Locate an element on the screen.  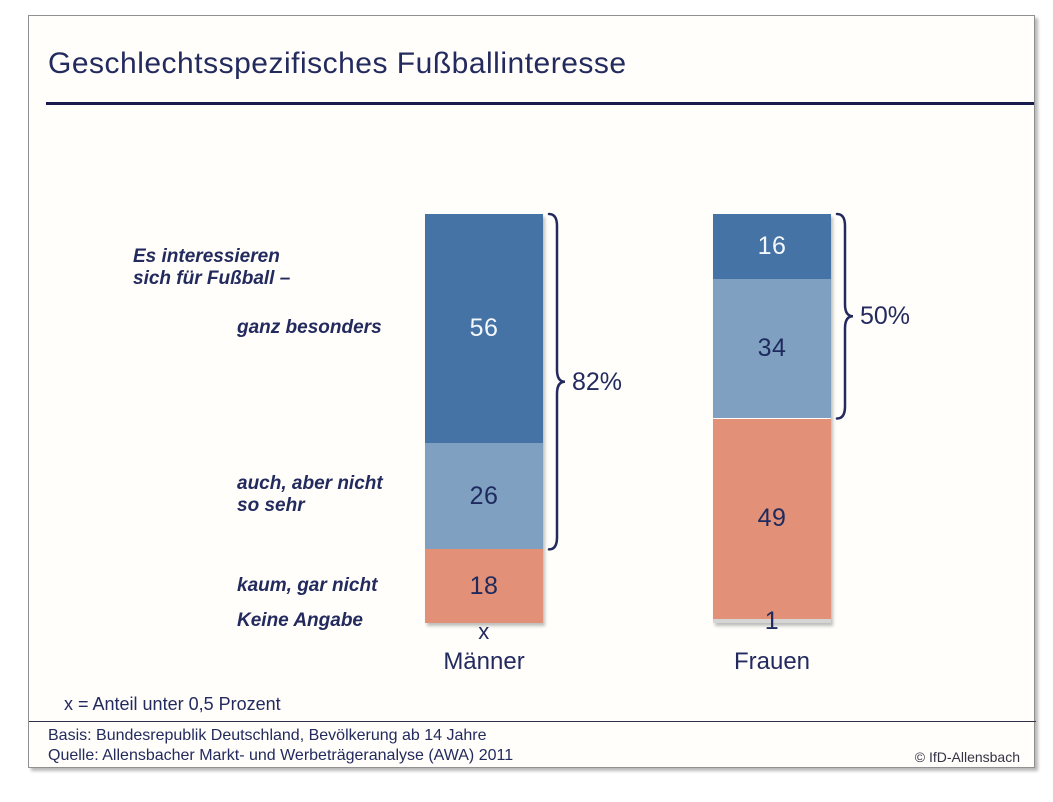
bar-männer: 56 26 18 is located at coordinates (484, 418).